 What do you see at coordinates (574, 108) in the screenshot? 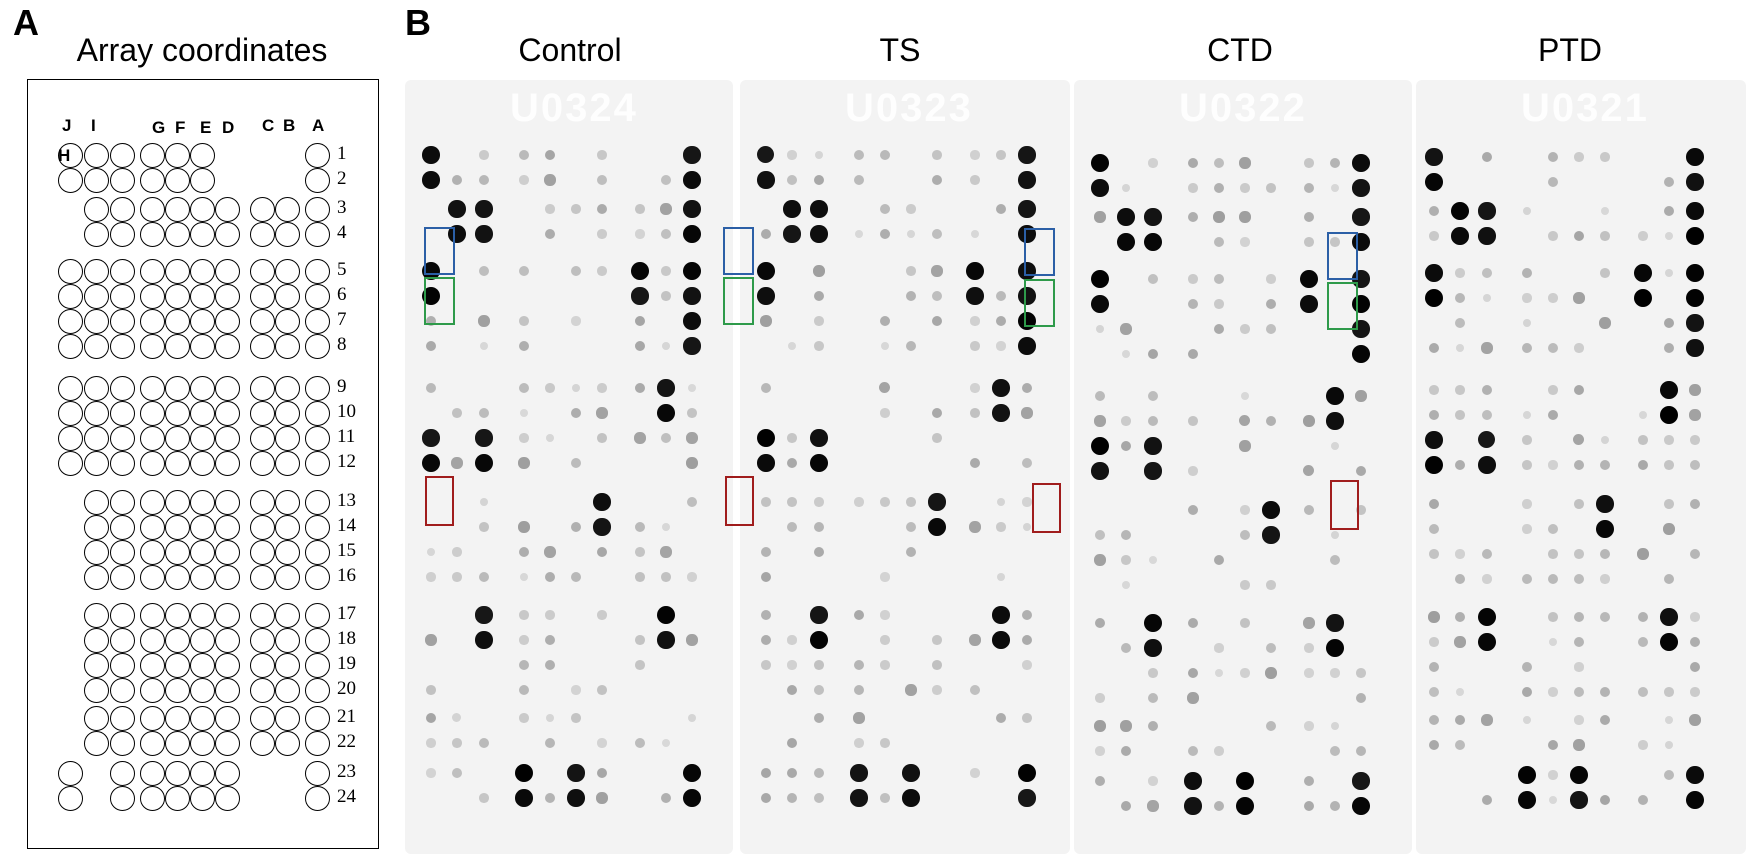
I see `membrane-code: U0324` at bounding box center [574, 108].